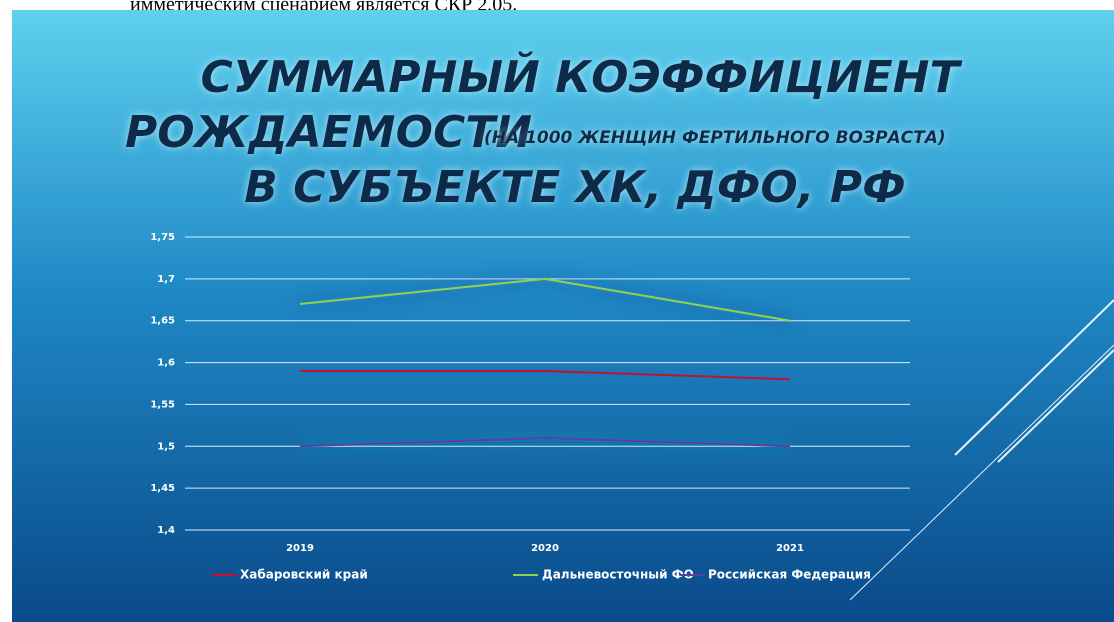 This screenshot has width=1114, height=622. I want to click on y-tick-label: 1,55, so click(162, 404).